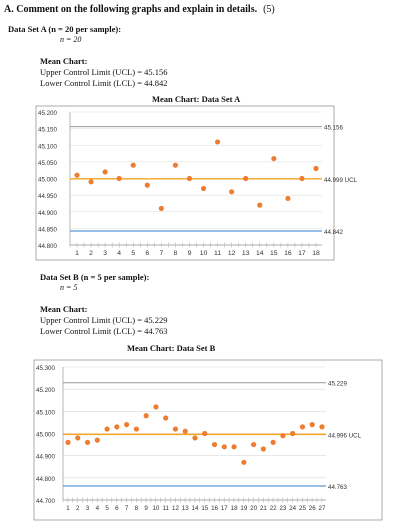 This screenshot has width=408, height=524. Describe the element at coordinates (69, 287) in the screenshot. I see `set-b-n: n = 5` at that location.